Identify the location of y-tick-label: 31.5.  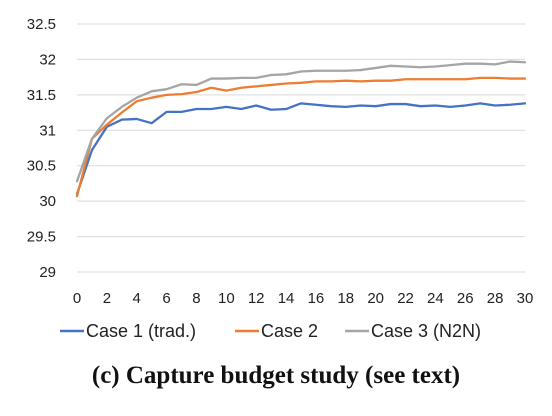
(41, 95).